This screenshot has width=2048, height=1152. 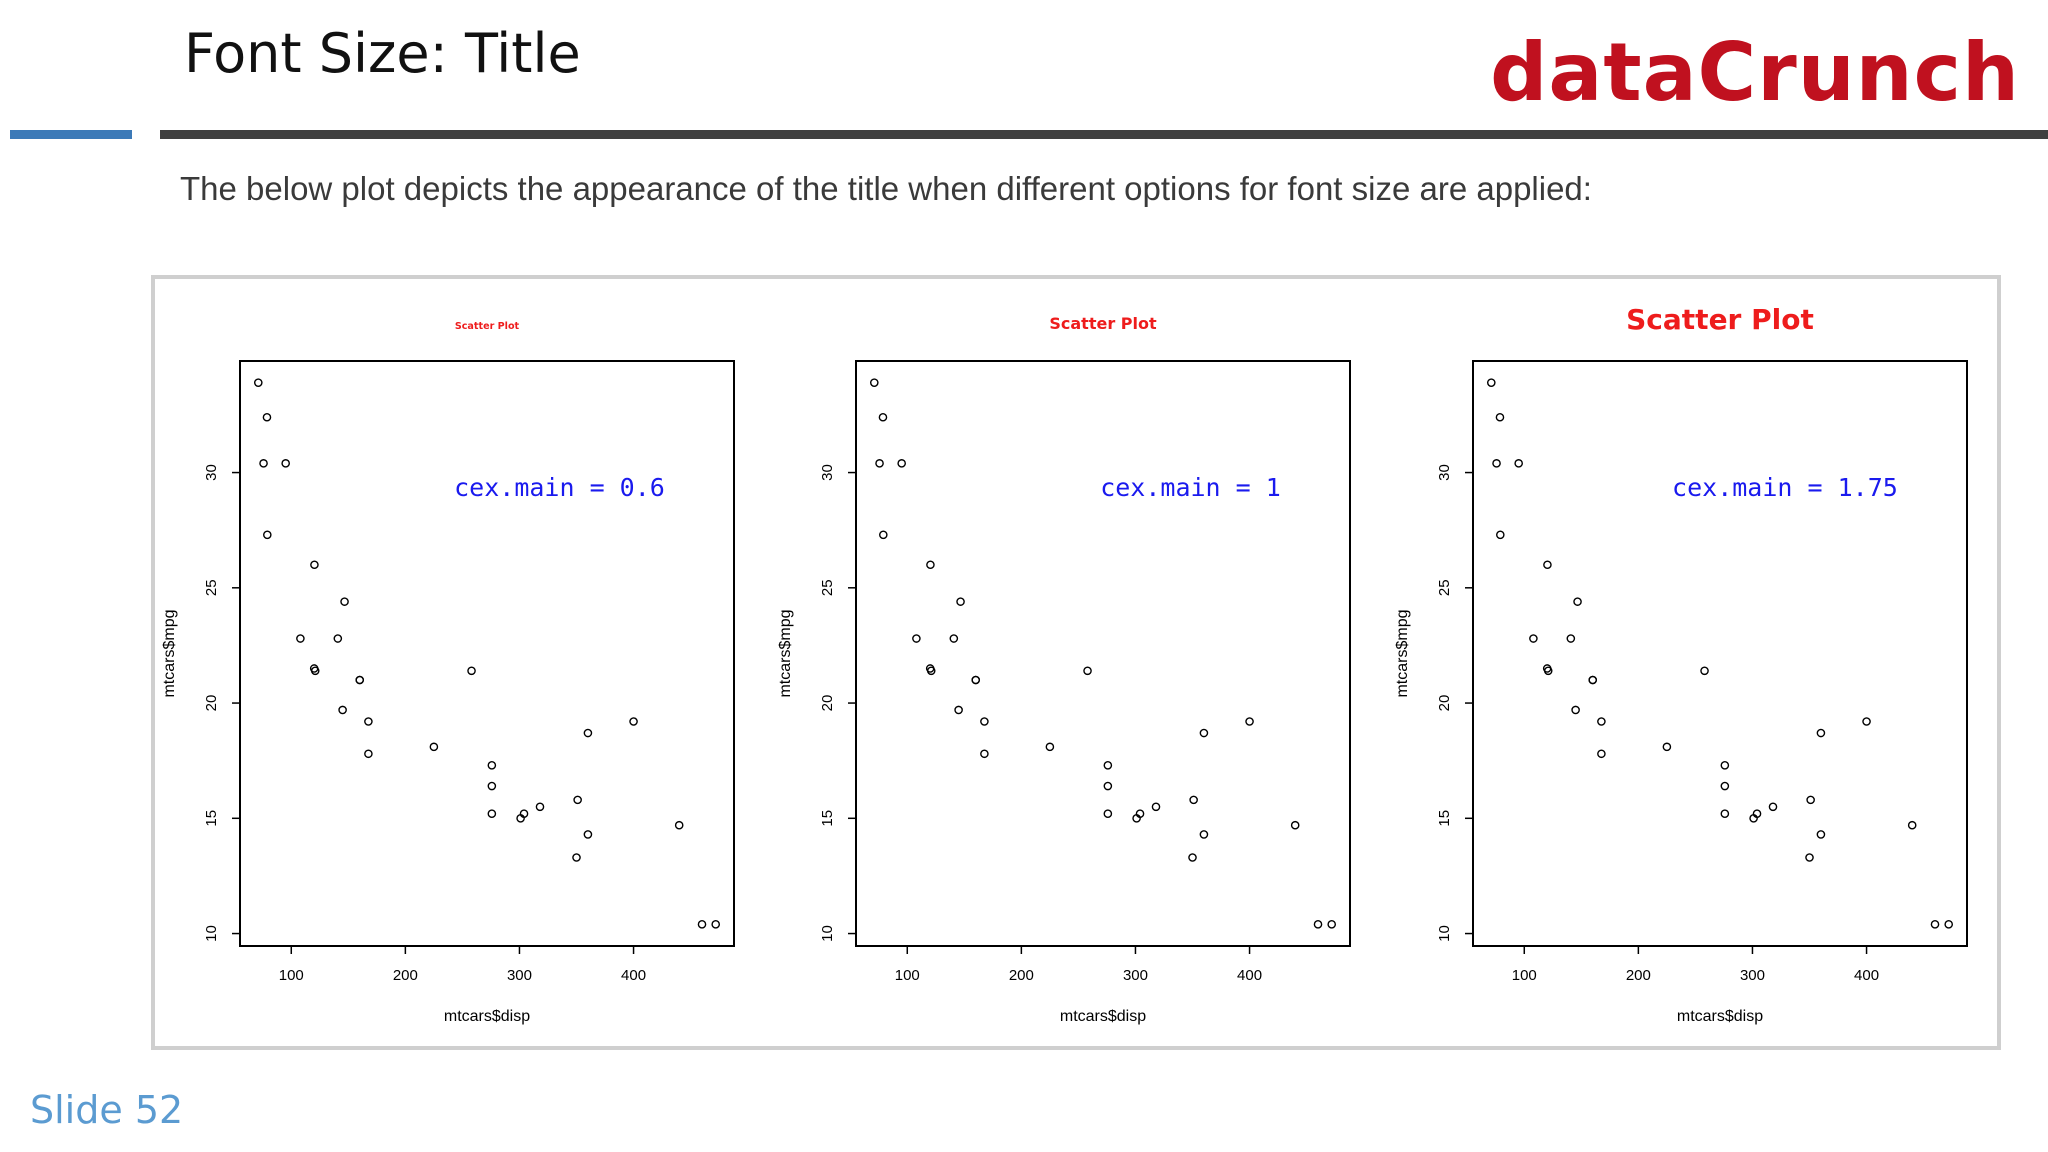 I want to click on header-rule, so click(x=1104, y=134).